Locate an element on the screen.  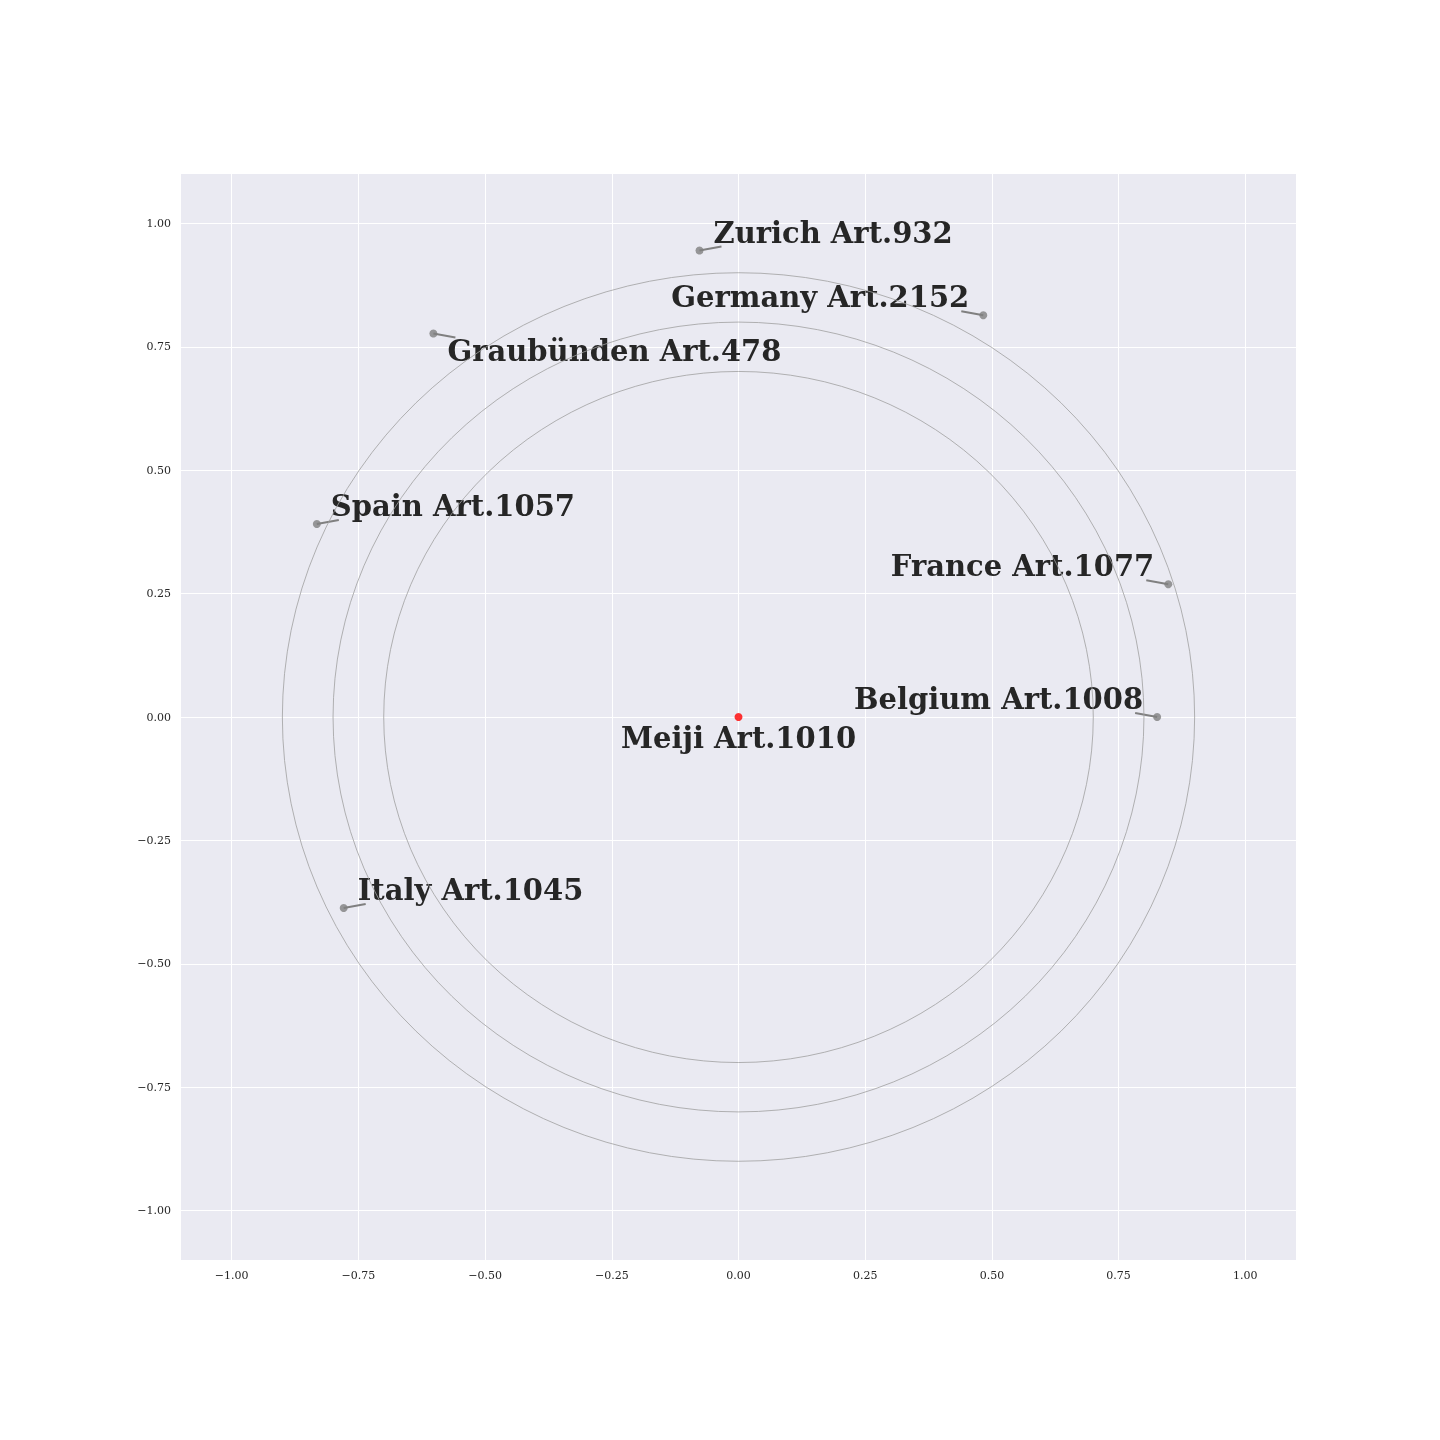
annotation: Meiji Art.1010 is located at coordinates (738, 737).